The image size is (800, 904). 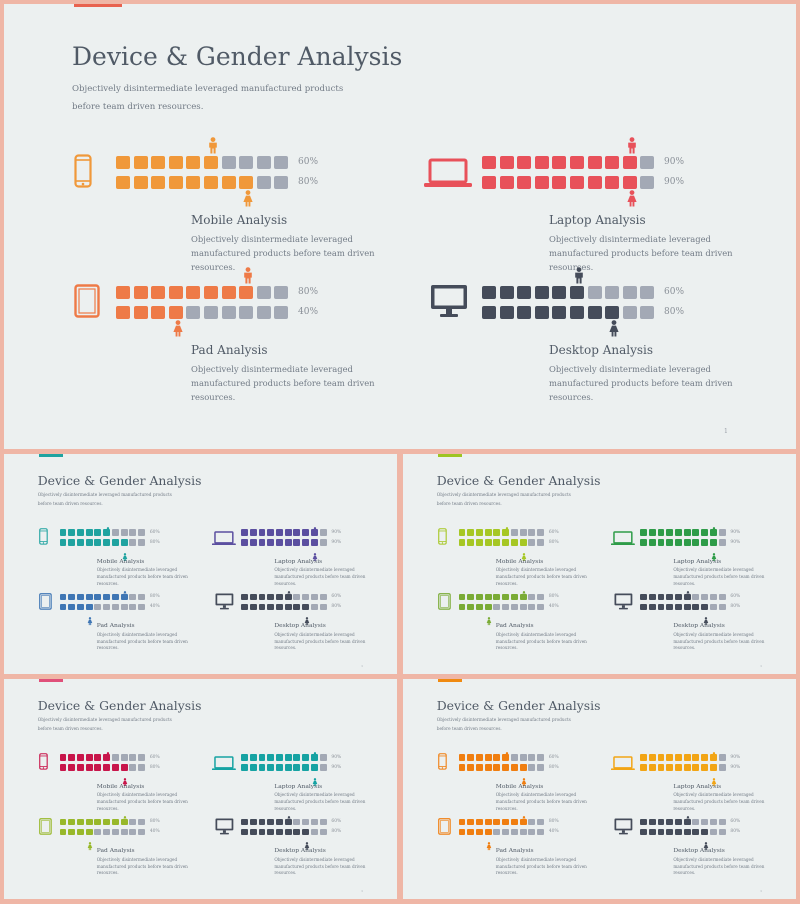 What do you see at coordinates (50, 680) in the screenshot?
I see `slide-accent-bar` at bounding box center [50, 680].